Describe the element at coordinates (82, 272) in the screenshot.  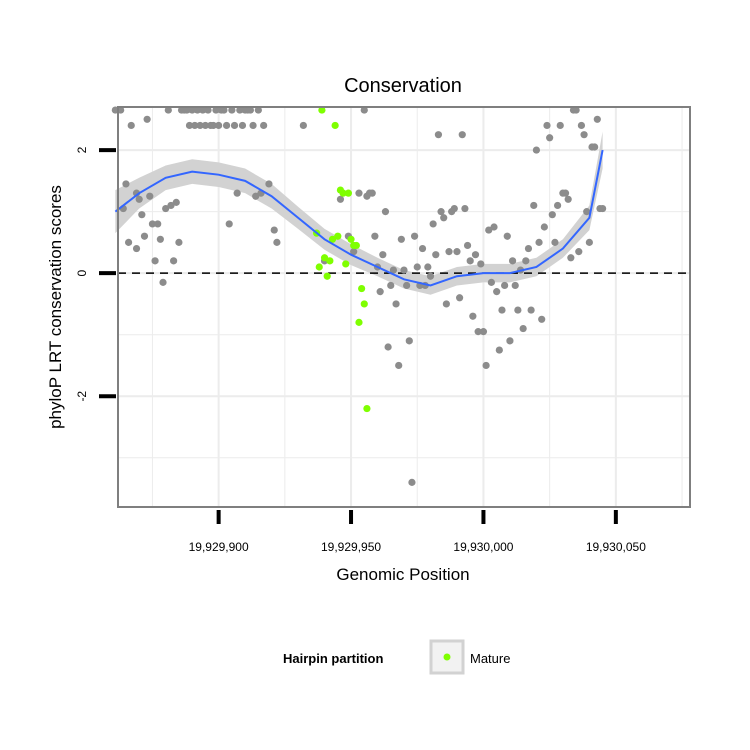
I see `y-tick-label: 0` at that location.